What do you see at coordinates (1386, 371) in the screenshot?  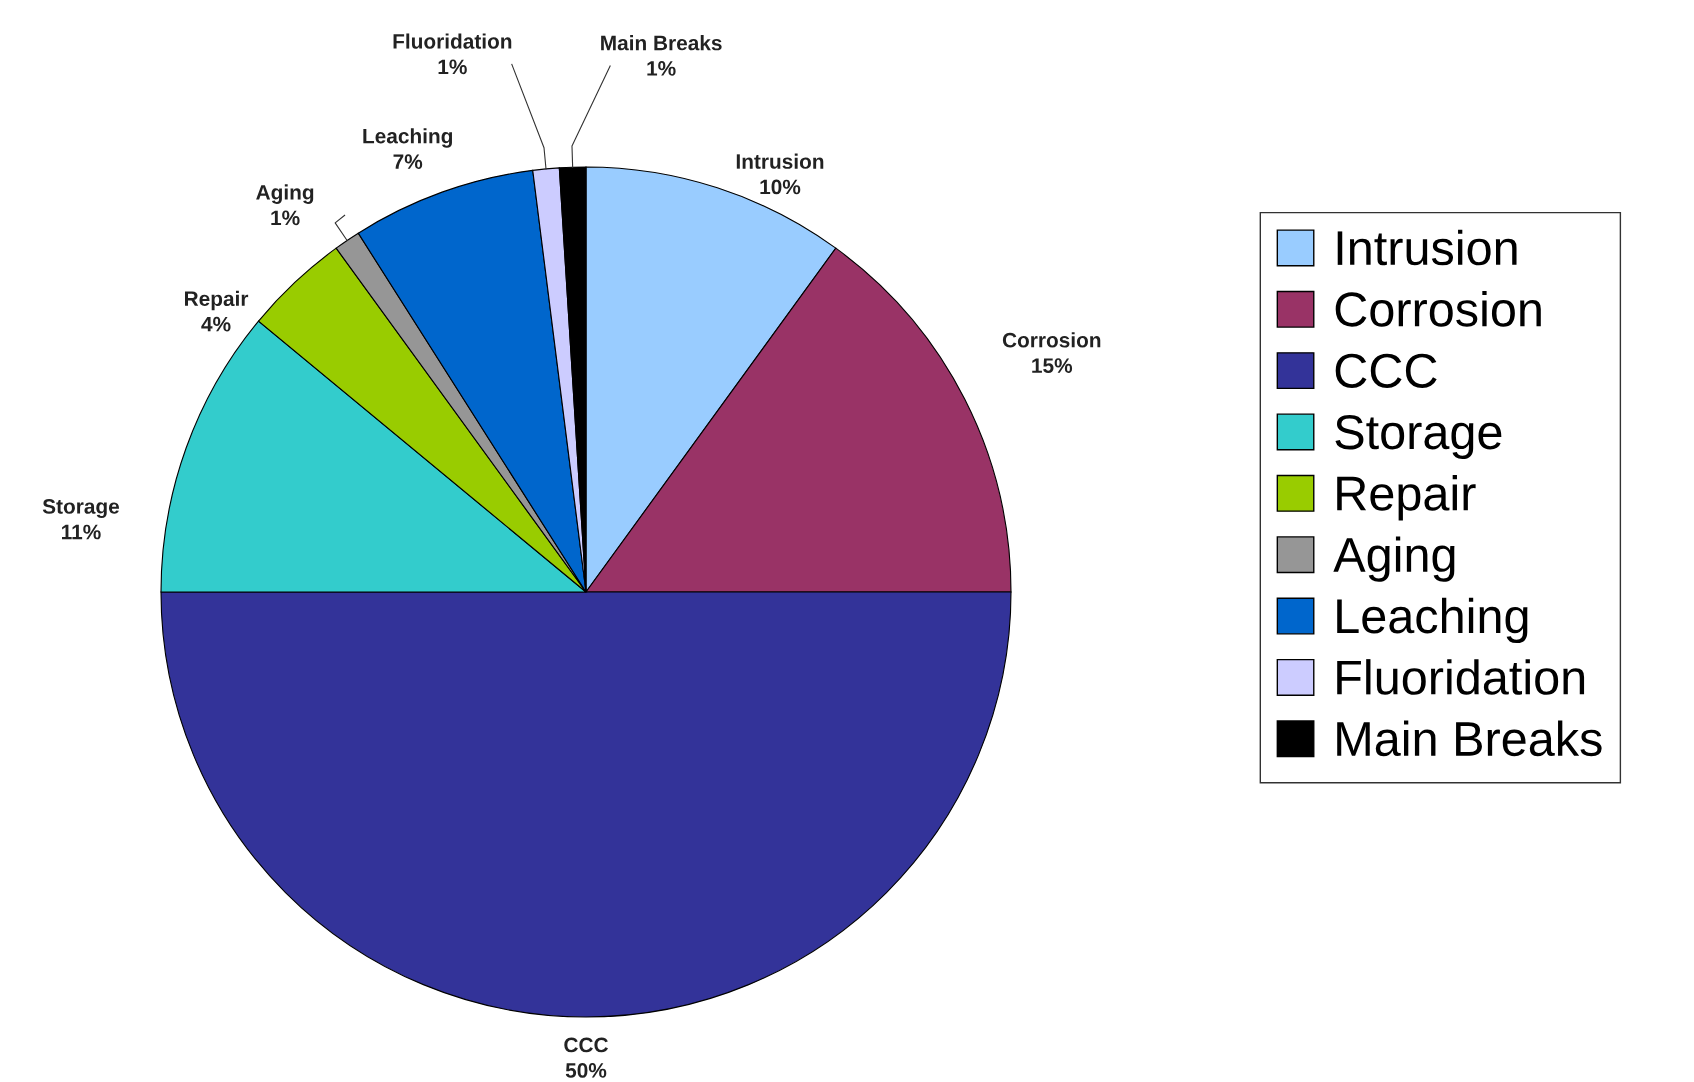 I see `legend-label: CCC` at bounding box center [1386, 371].